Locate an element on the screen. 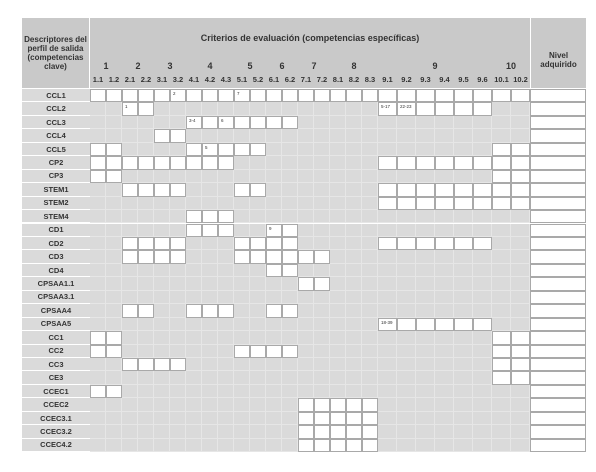  level-cell is located at coordinates (558, 391).